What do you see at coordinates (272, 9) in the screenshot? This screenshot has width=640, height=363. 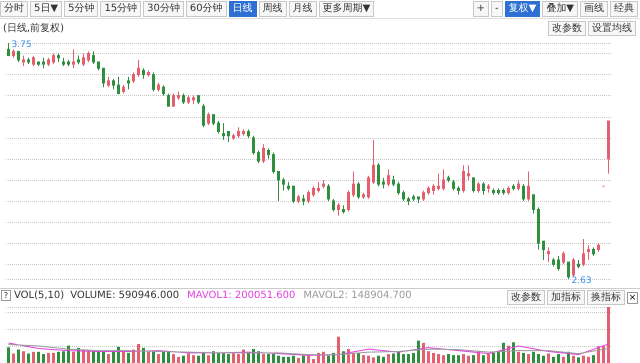 I see `text: 周线` at bounding box center [272, 9].